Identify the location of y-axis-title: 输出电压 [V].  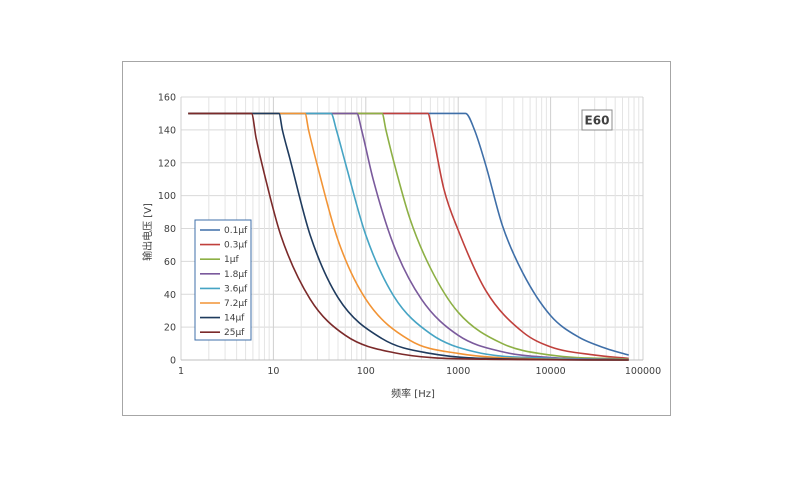
(147, 232).